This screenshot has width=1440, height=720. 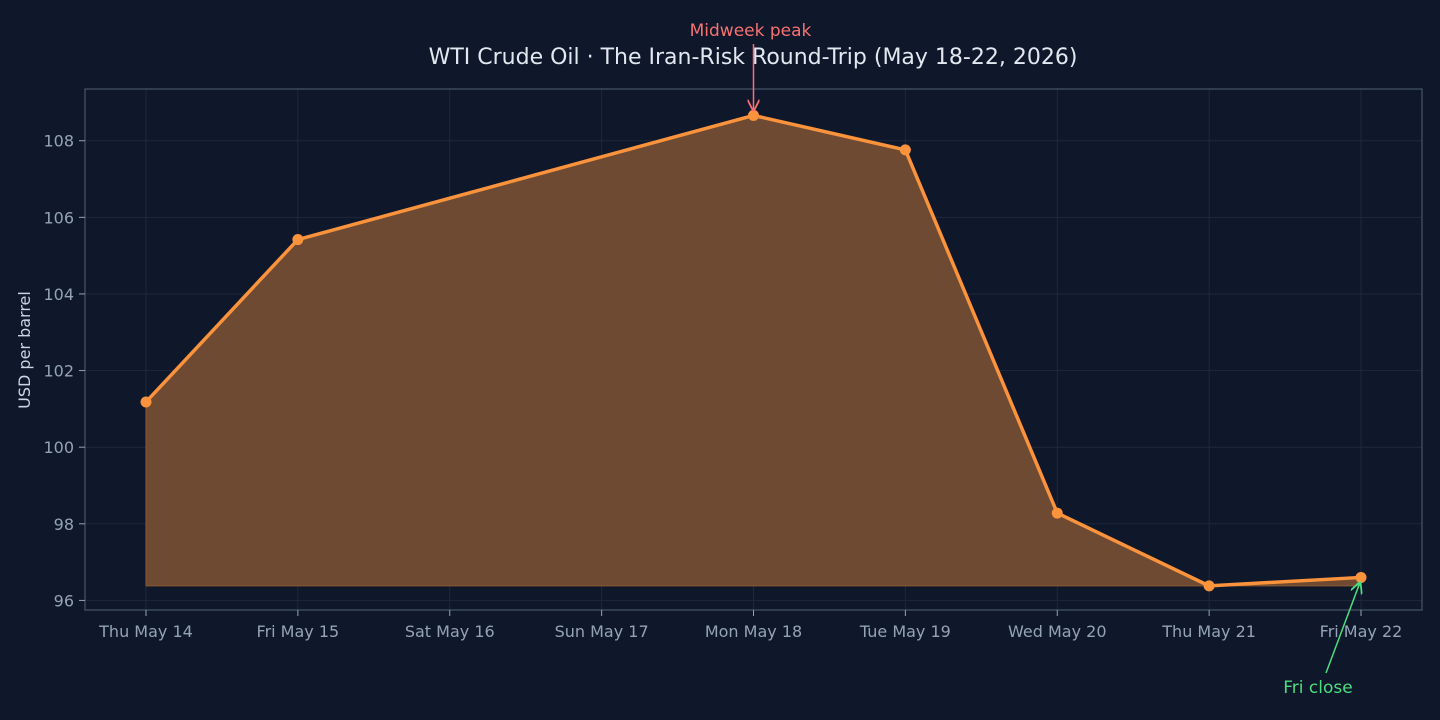 I want to click on y-axis-label: USD per barrel, so click(x=24, y=350).